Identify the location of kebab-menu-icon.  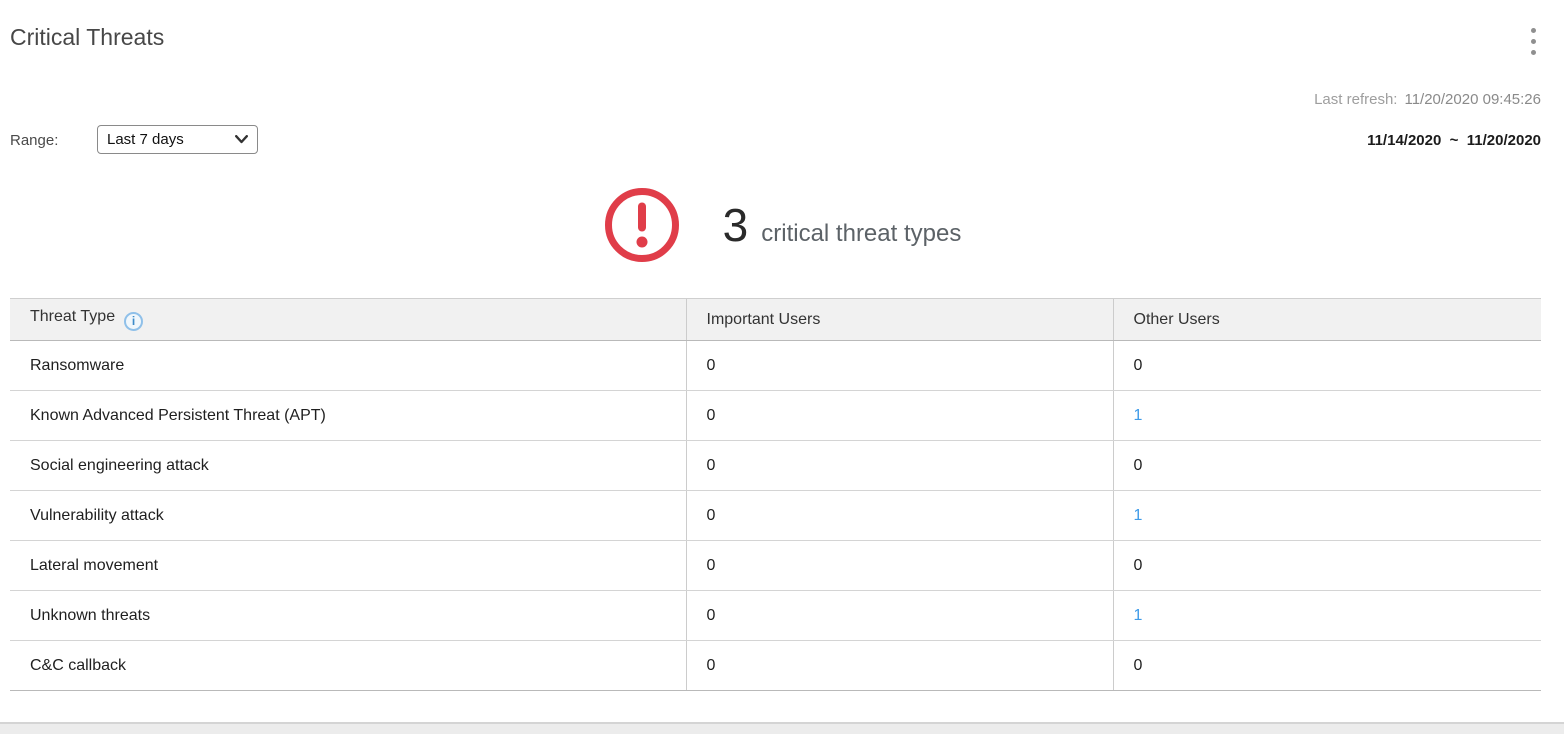
(1533, 41).